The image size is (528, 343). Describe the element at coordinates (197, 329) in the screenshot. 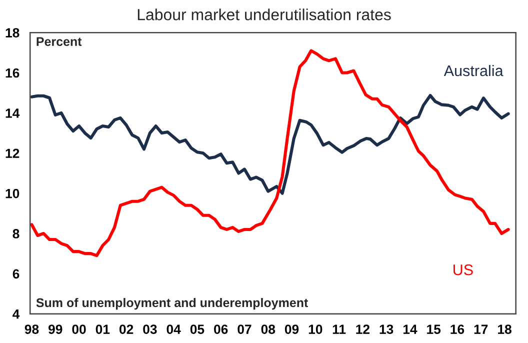

I see `x-tick-label: 05` at that location.